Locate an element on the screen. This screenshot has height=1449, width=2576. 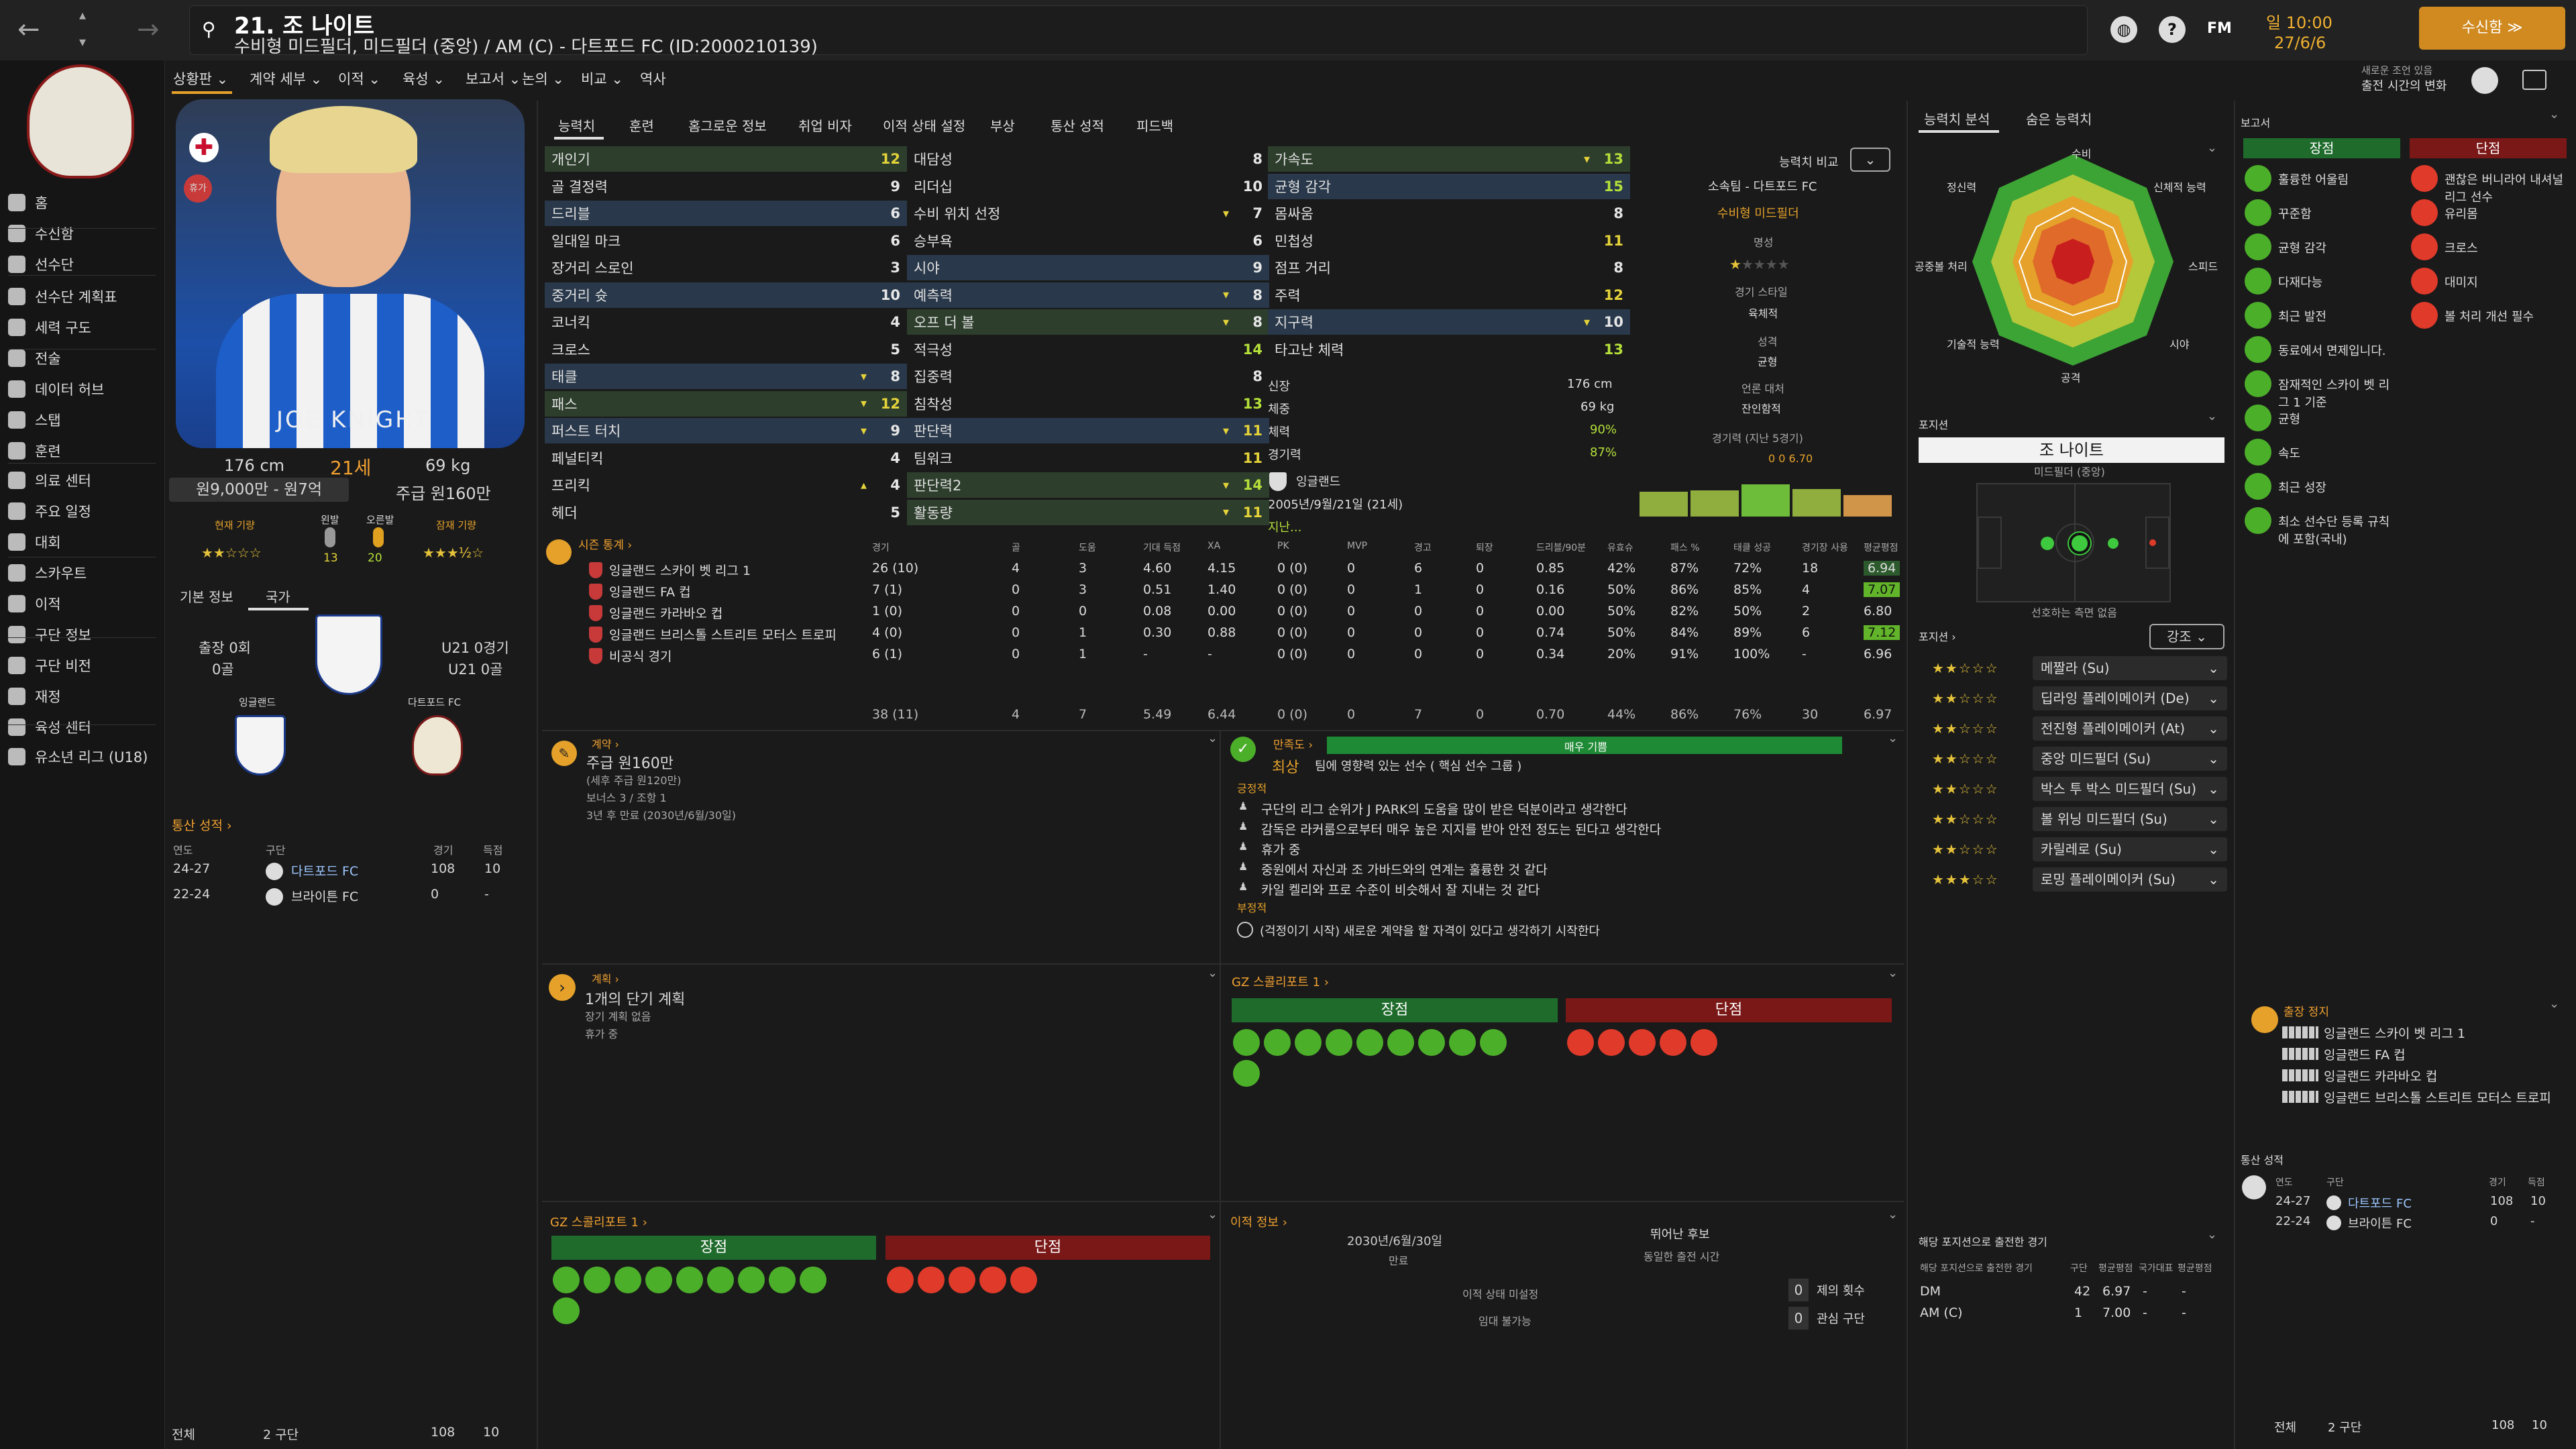
suspension-chevron-icon: ⌄ is located at coordinates (2554, 1004).